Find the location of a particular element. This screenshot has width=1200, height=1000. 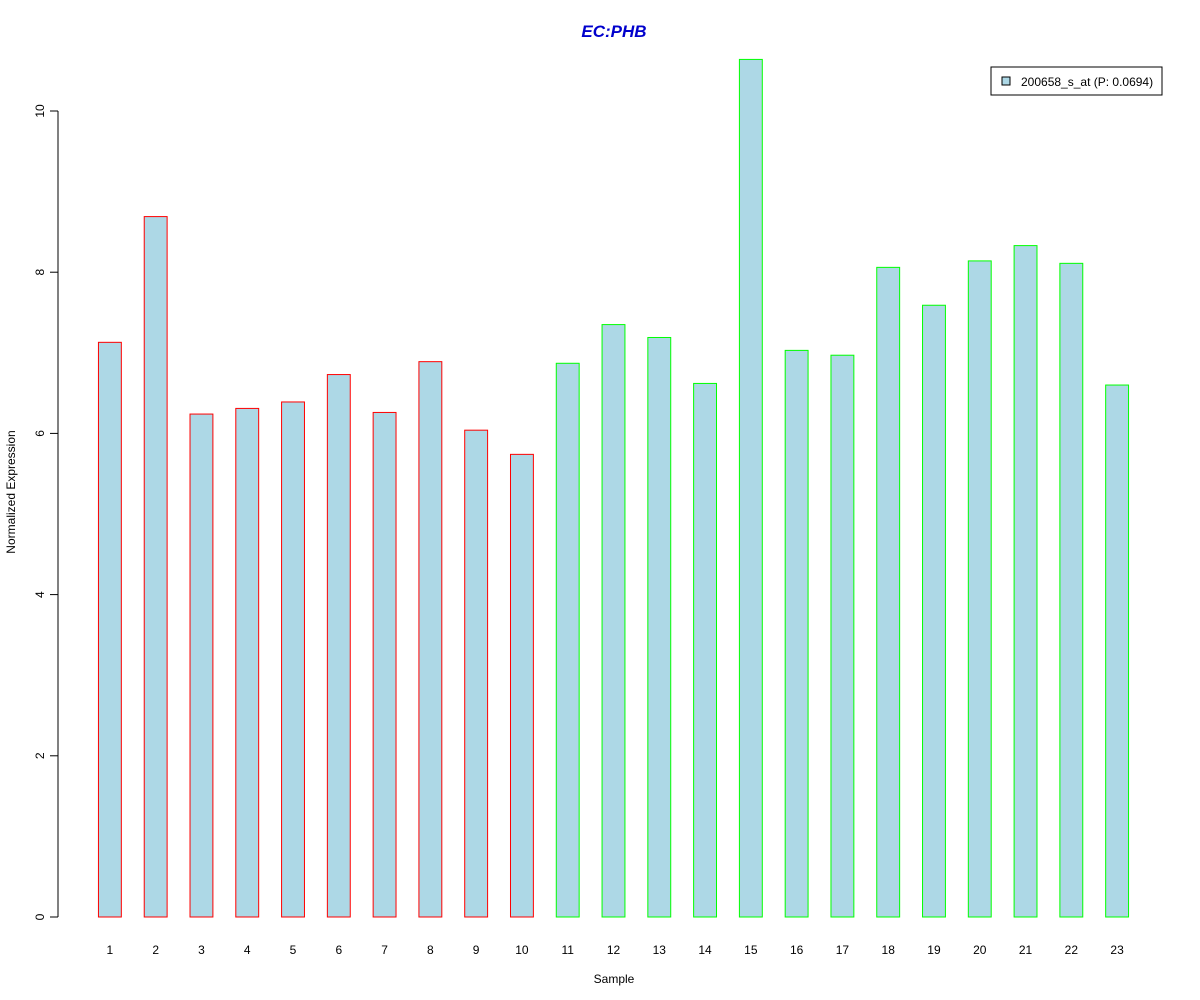

x-tick-label: 19 is located at coordinates (934, 950).